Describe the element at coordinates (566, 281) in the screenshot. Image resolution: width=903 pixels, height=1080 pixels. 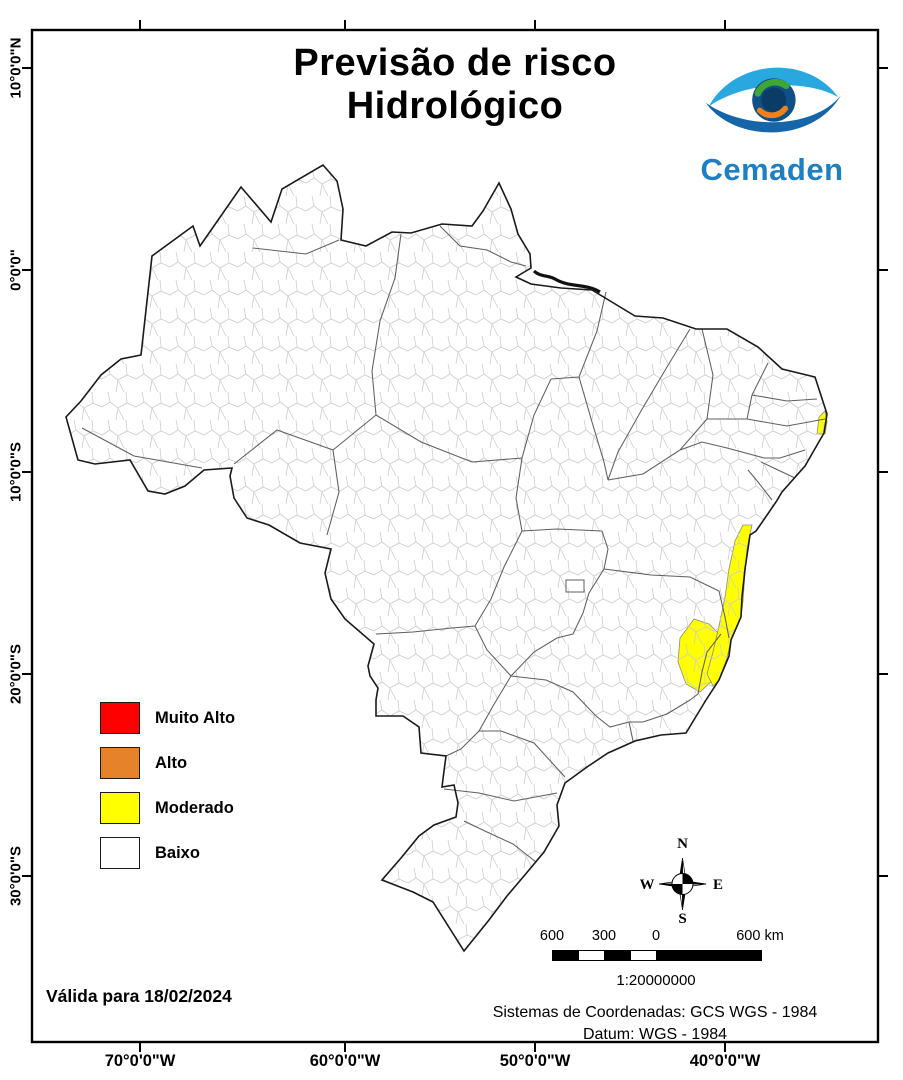
I see `amazon-river` at that location.